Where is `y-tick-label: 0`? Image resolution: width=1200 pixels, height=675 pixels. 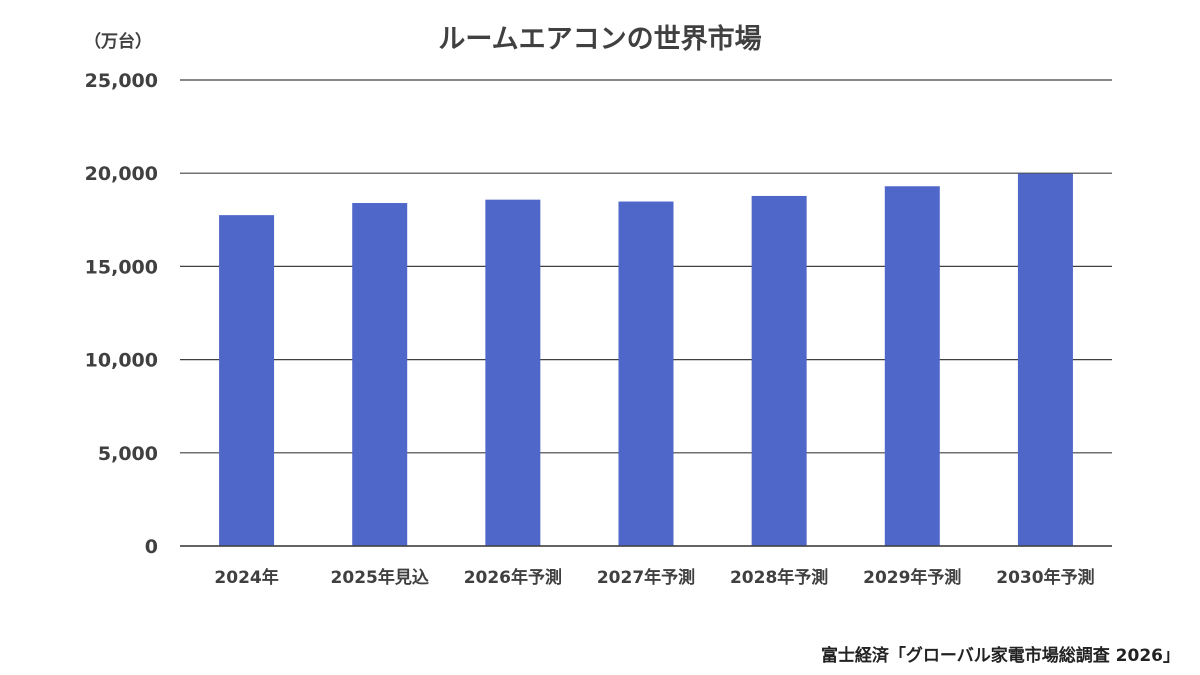
y-tick-label: 0 is located at coordinates (151, 547).